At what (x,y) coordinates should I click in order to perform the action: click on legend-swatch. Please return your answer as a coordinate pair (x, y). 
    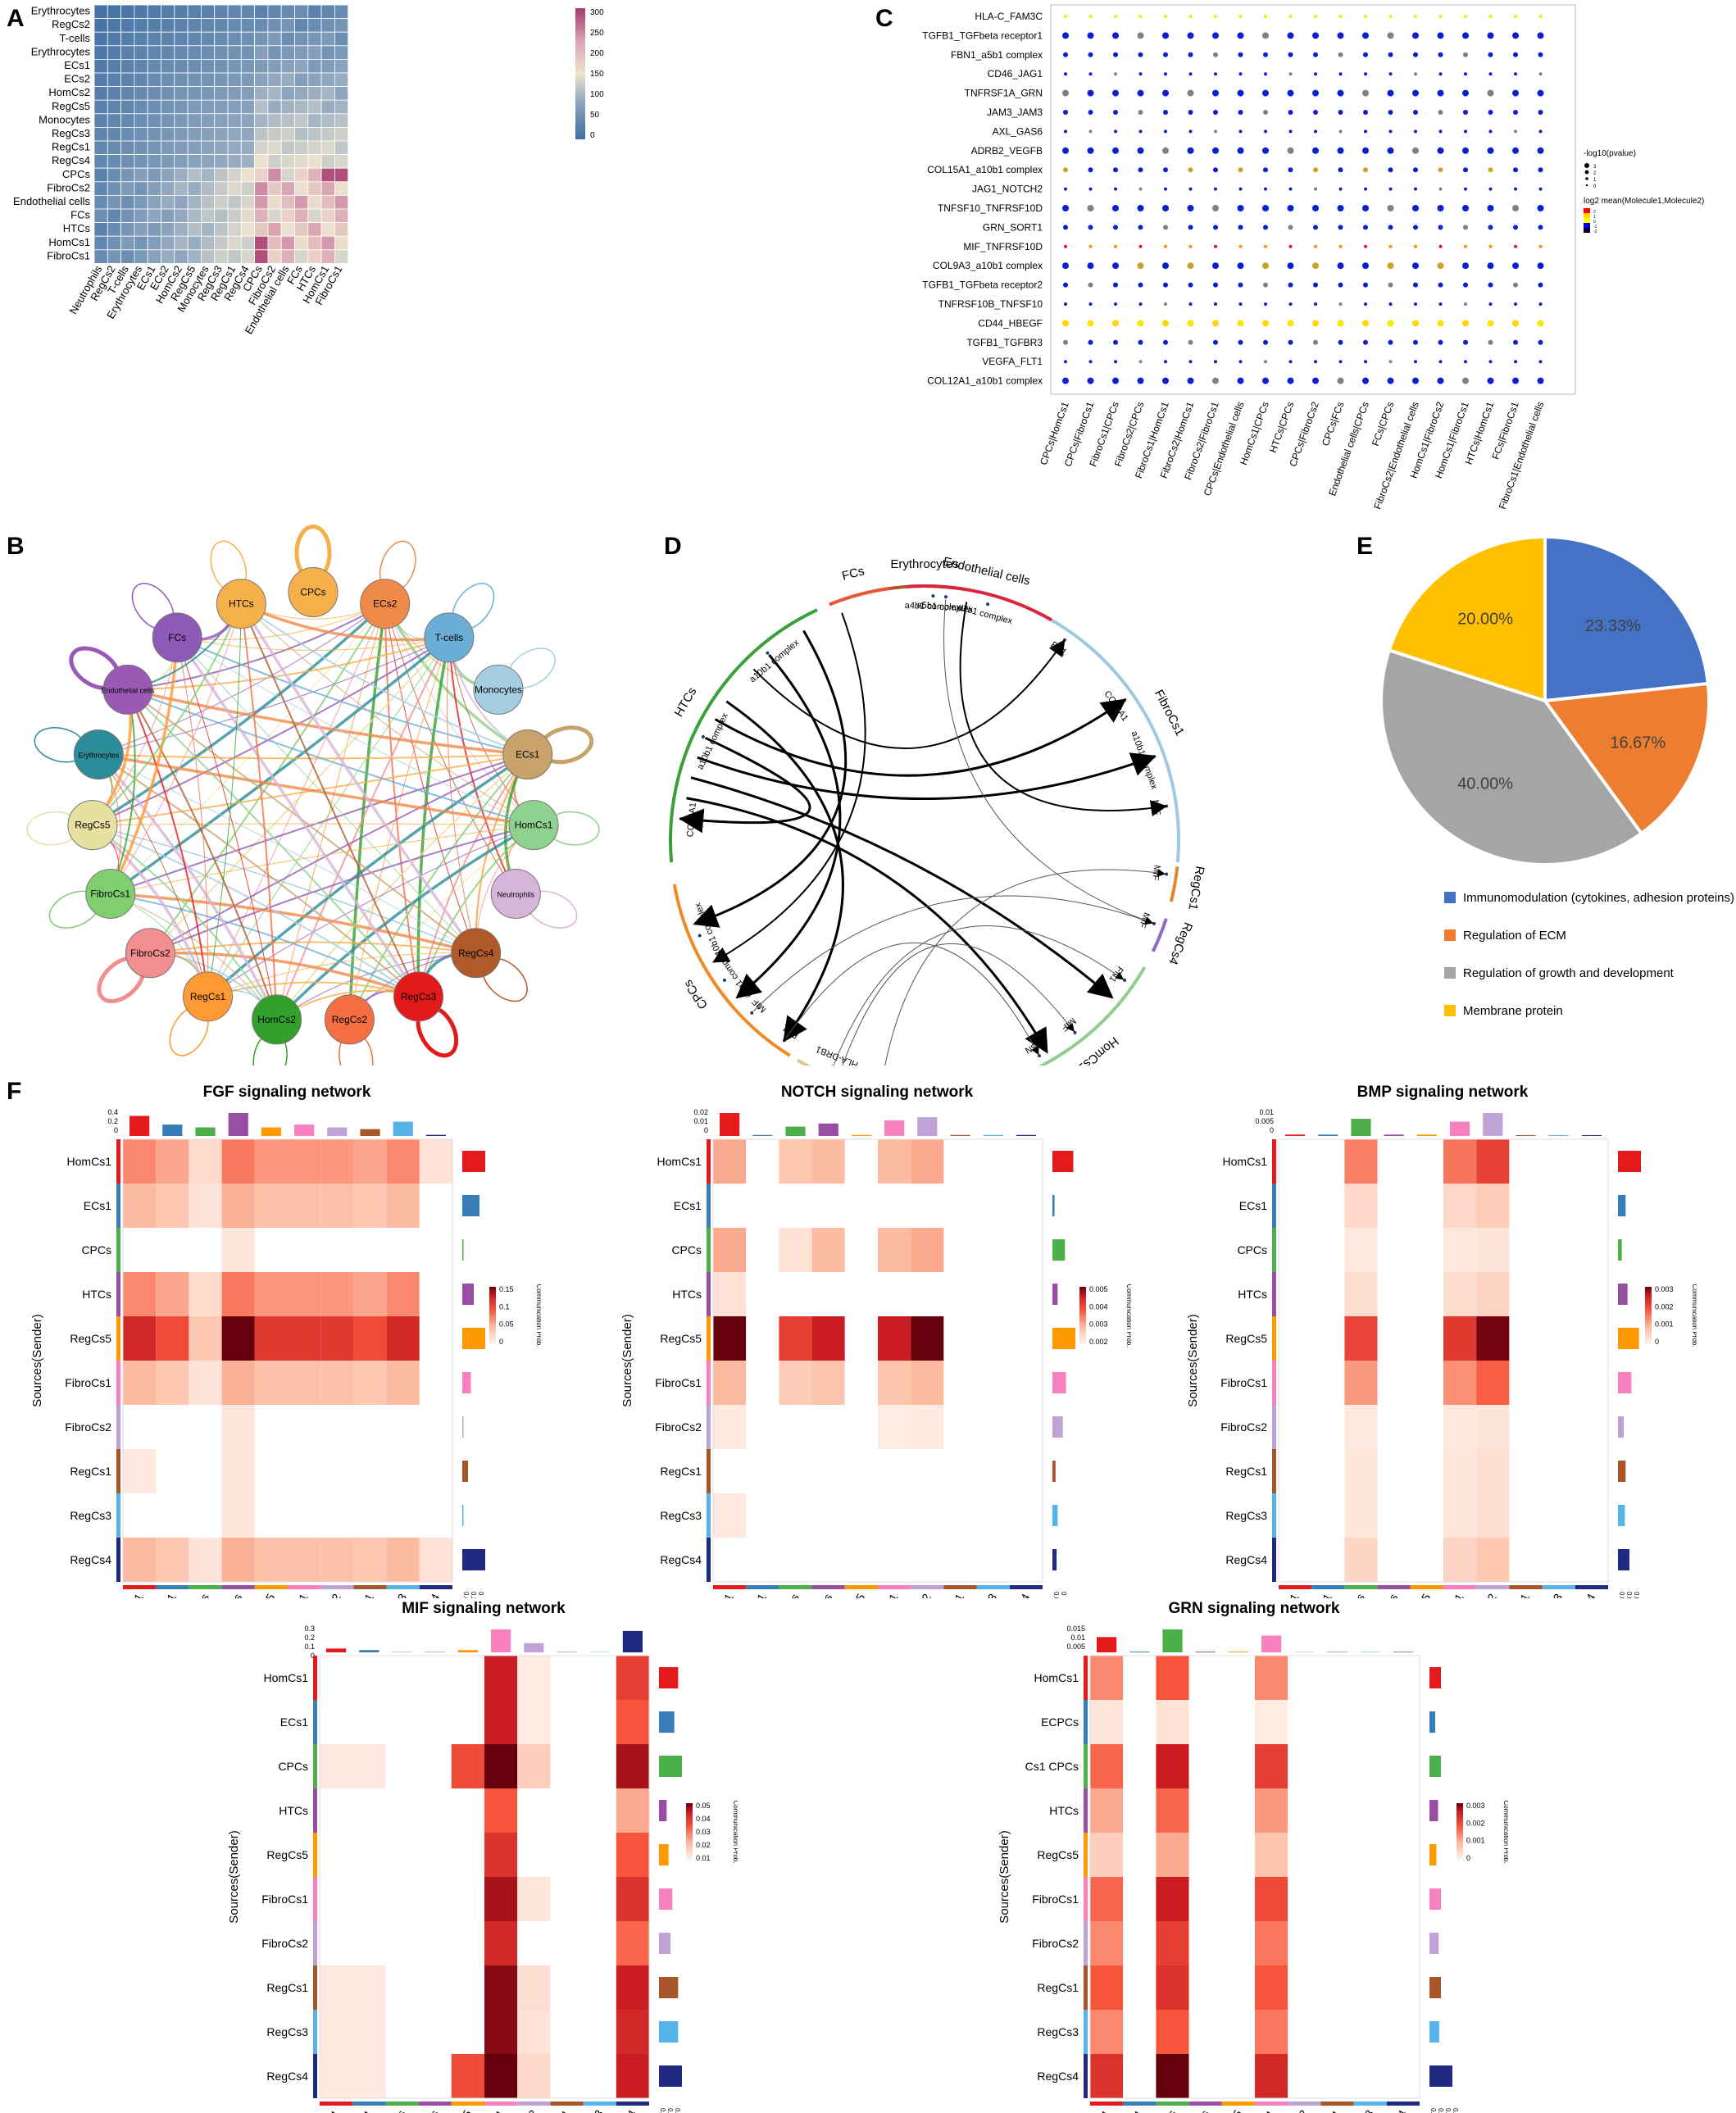
    Looking at the image, I should click on (1450, 897).